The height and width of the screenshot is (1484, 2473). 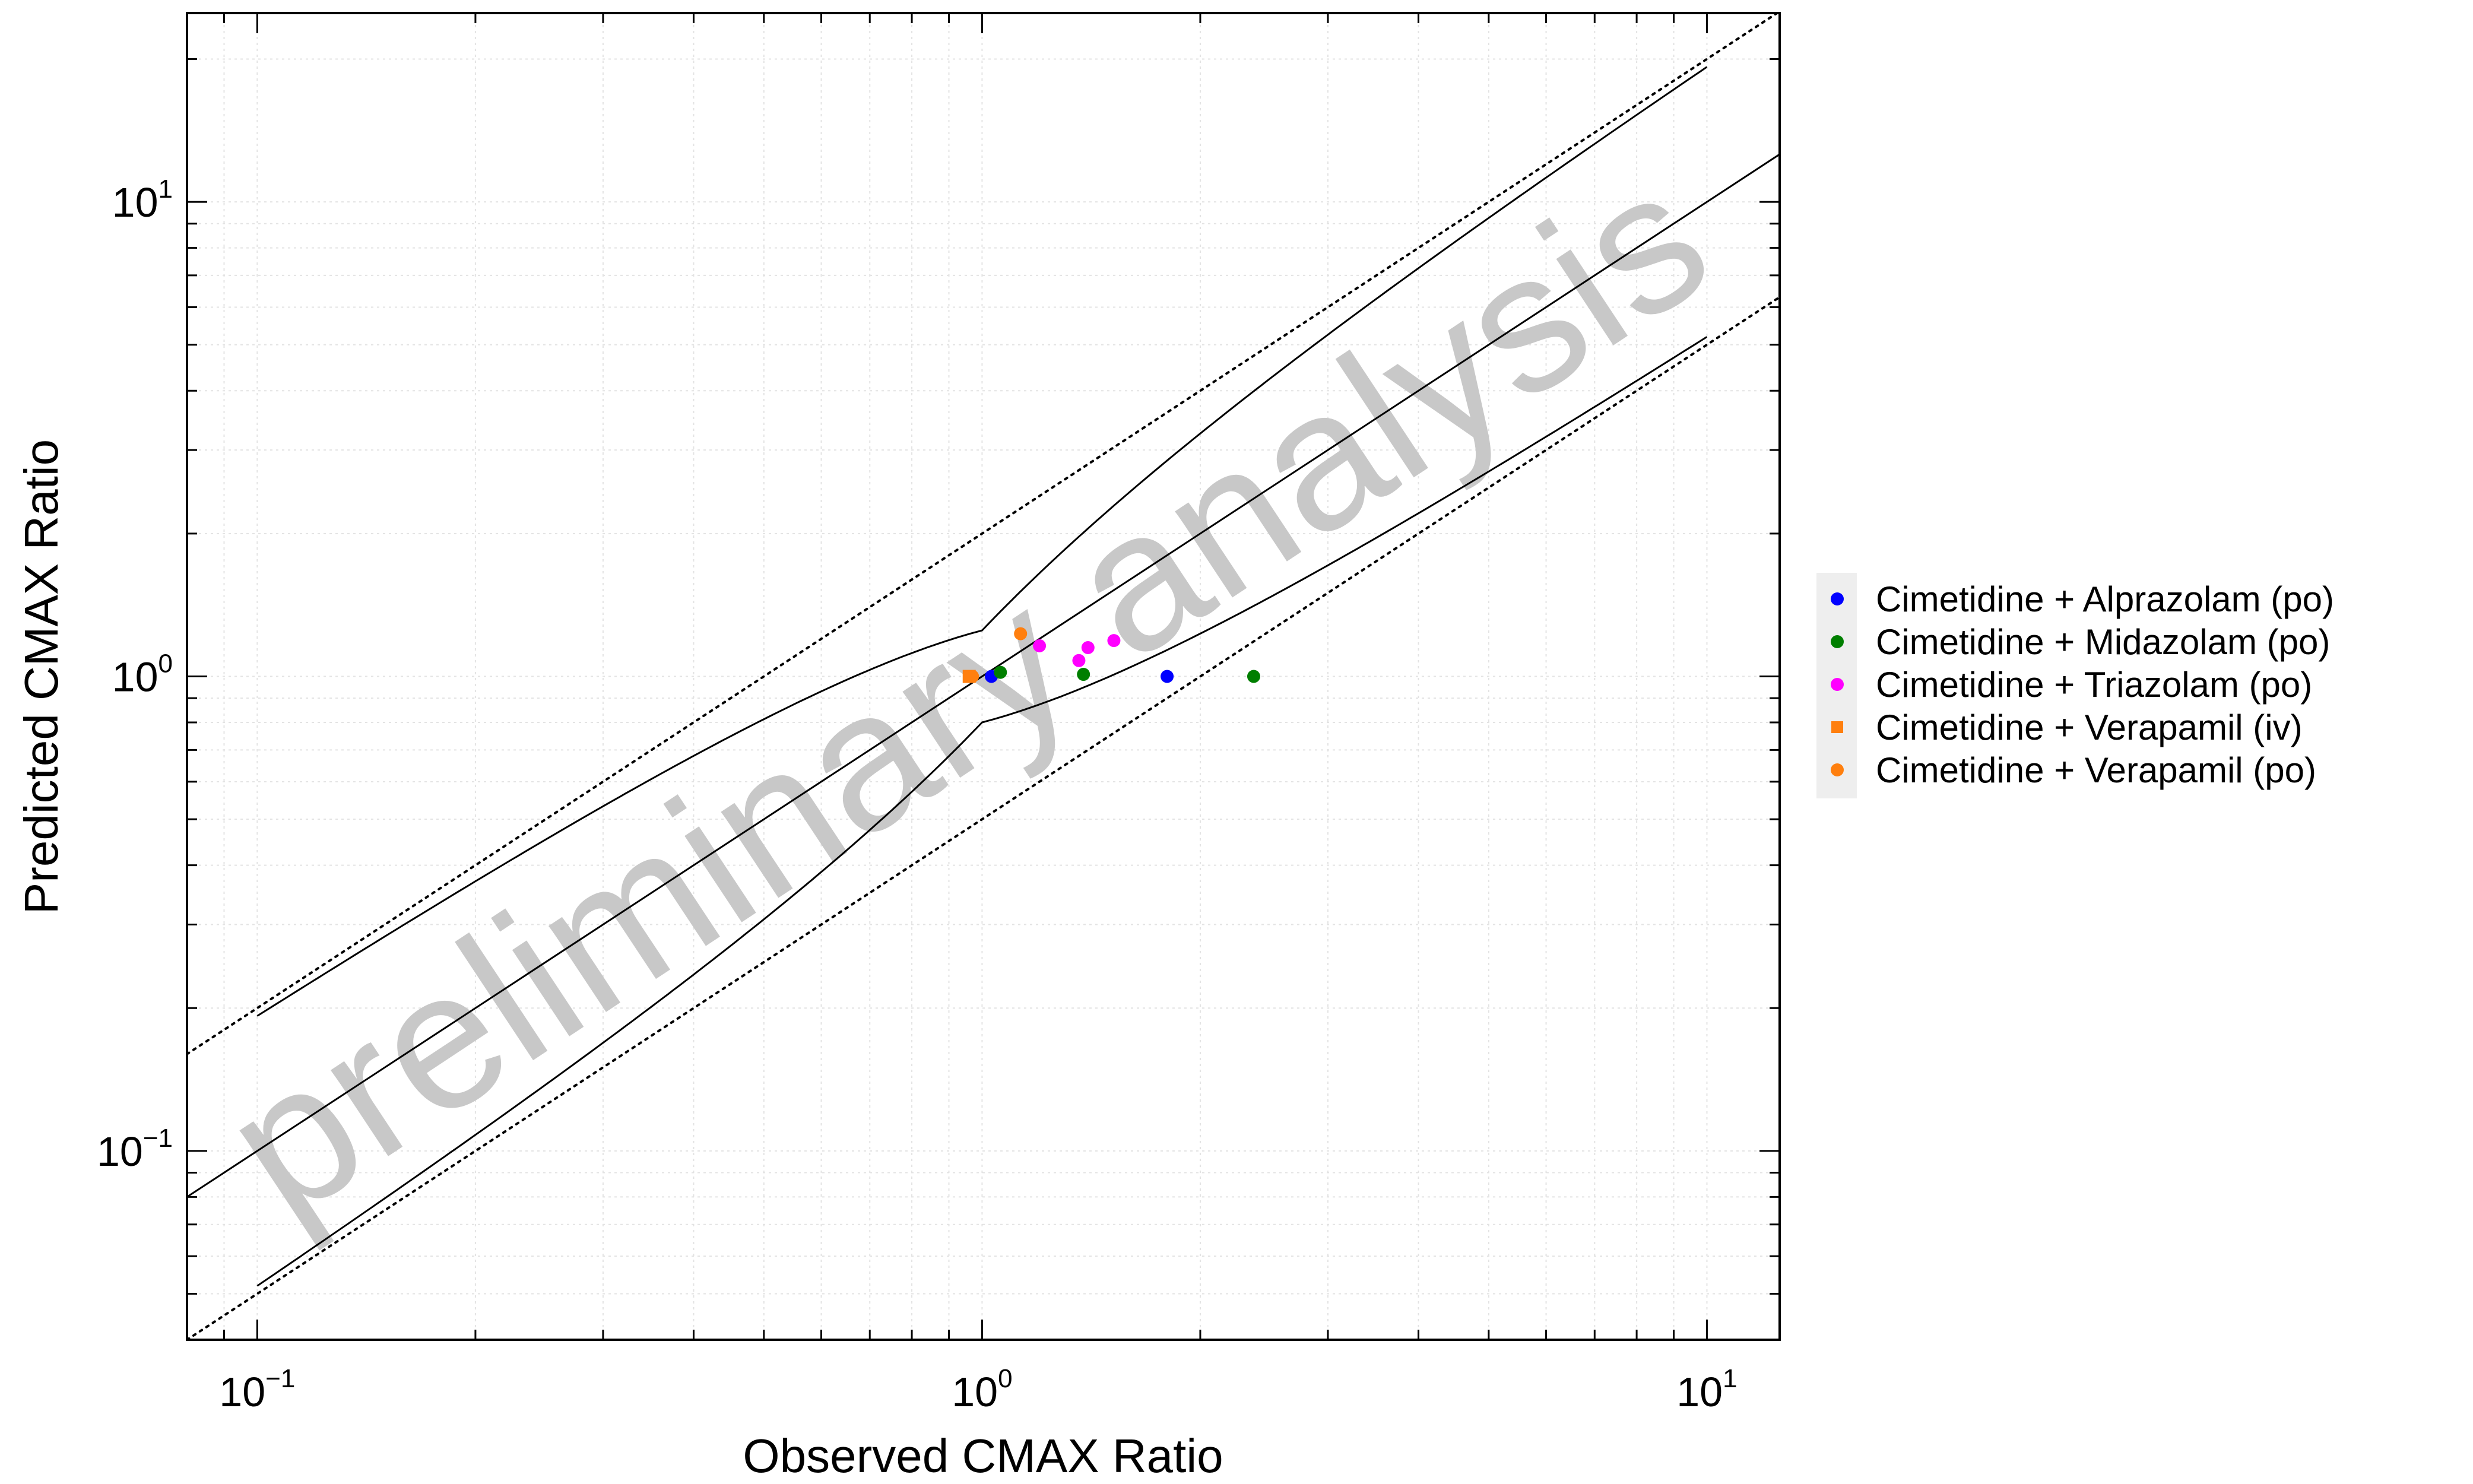 I want to click on x-tick-label: 10⁰, so click(x=982, y=1389).